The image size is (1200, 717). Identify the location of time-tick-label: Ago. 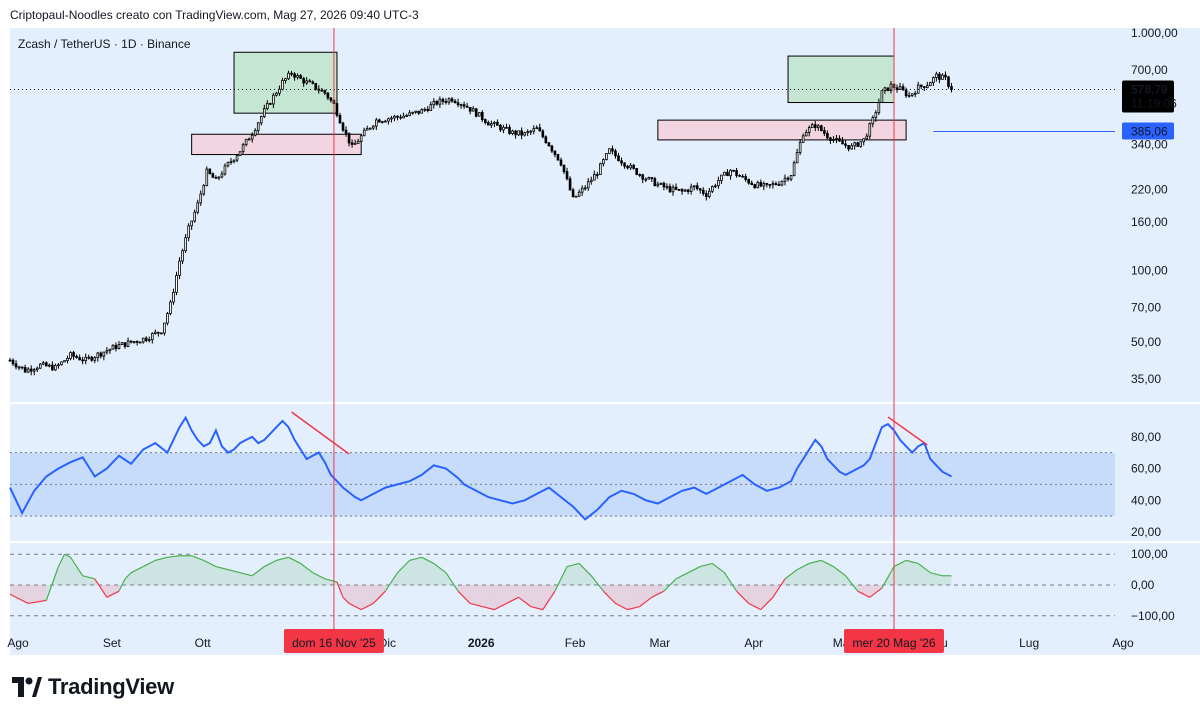
(18, 643).